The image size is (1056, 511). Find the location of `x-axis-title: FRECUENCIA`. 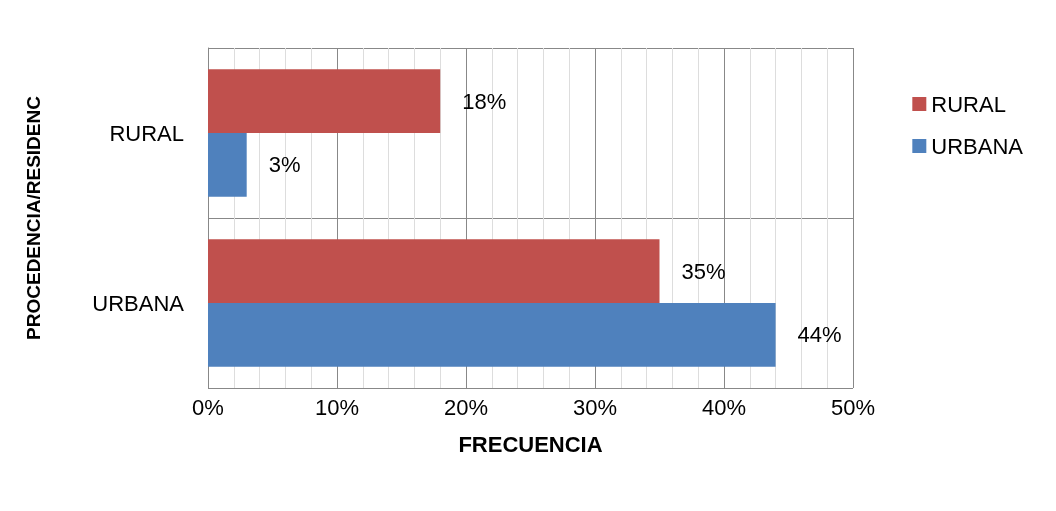

x-axis-title: FRECUENCIA is located at coordinates (530, 444).